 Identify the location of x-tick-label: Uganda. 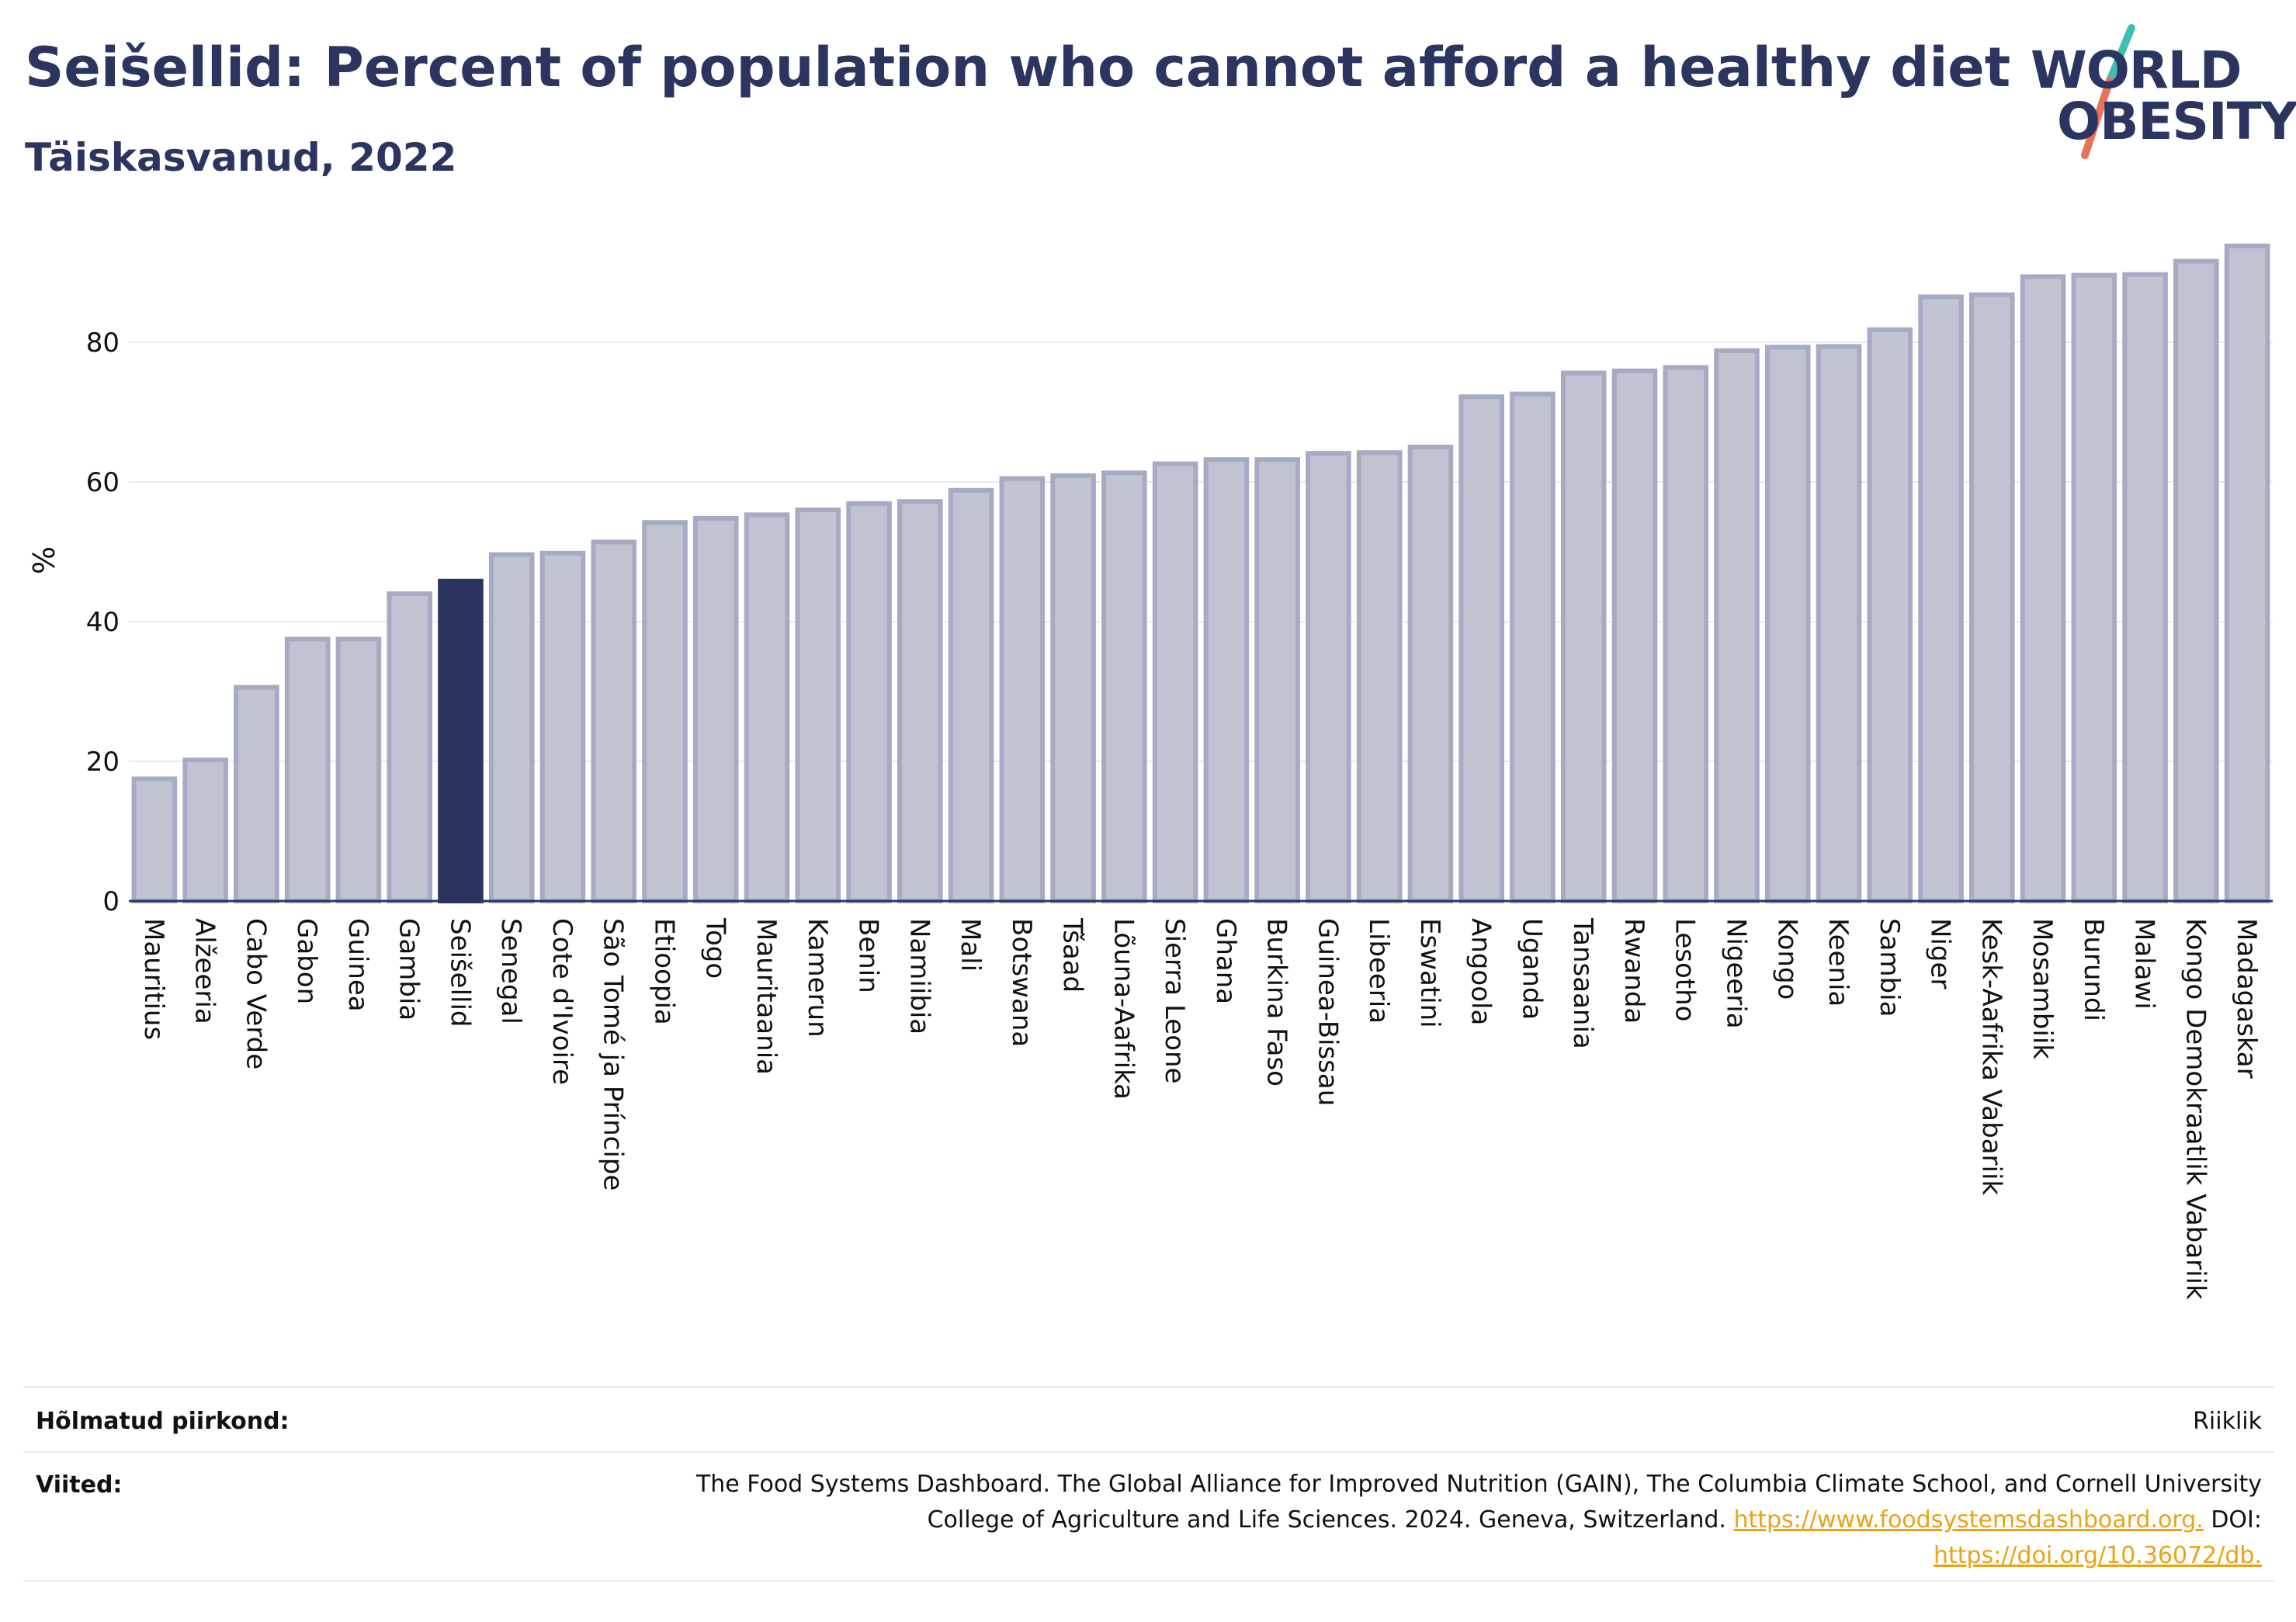
(1531, 969).